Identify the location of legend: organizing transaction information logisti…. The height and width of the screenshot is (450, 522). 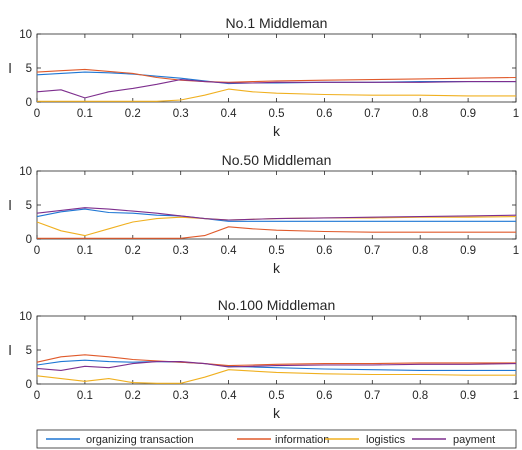
(276, 439).